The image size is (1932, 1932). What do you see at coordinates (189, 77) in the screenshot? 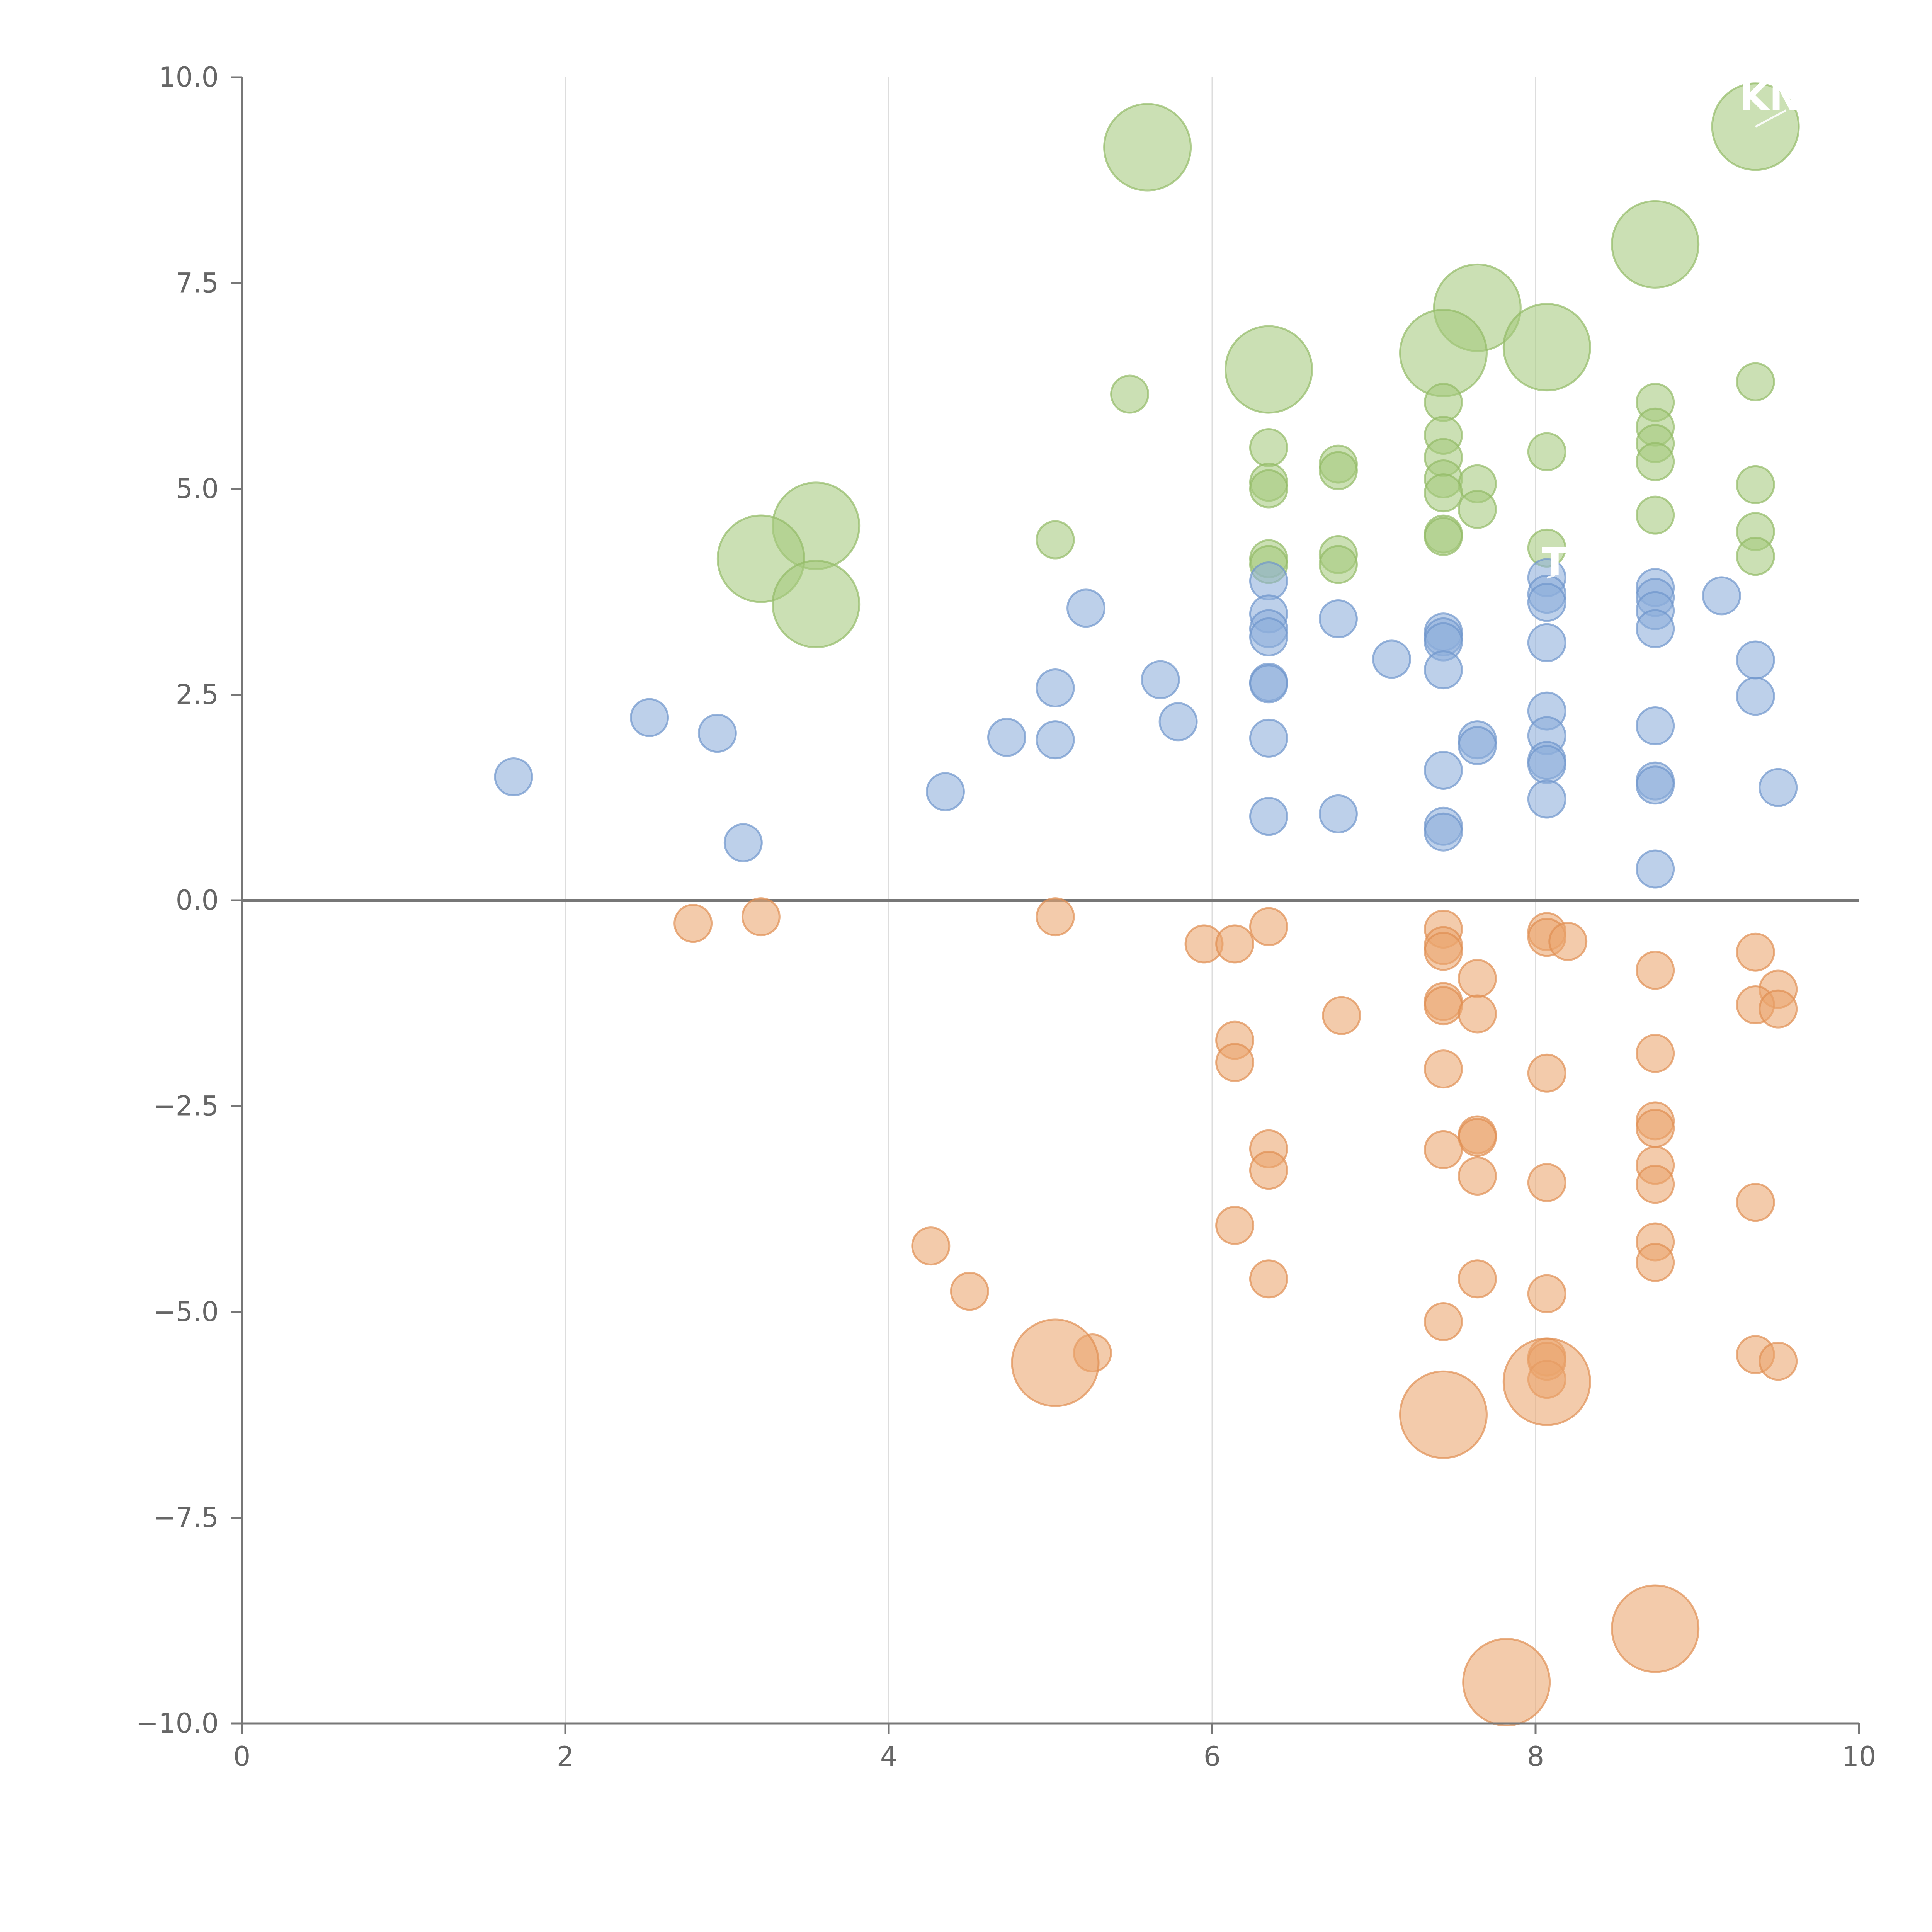
I see `y-tick-label-0: 10.0` at bounding box center [189, 77].